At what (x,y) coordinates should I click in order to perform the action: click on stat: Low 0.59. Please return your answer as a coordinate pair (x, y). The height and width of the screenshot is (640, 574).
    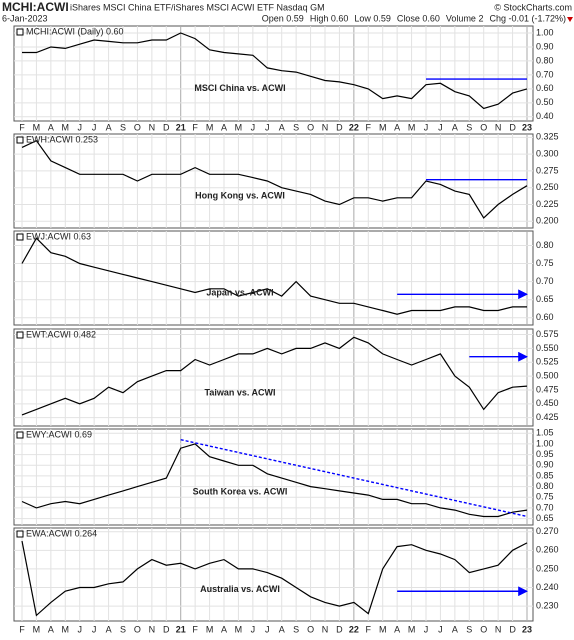
    Looking at the image, I should click on (372, 18).